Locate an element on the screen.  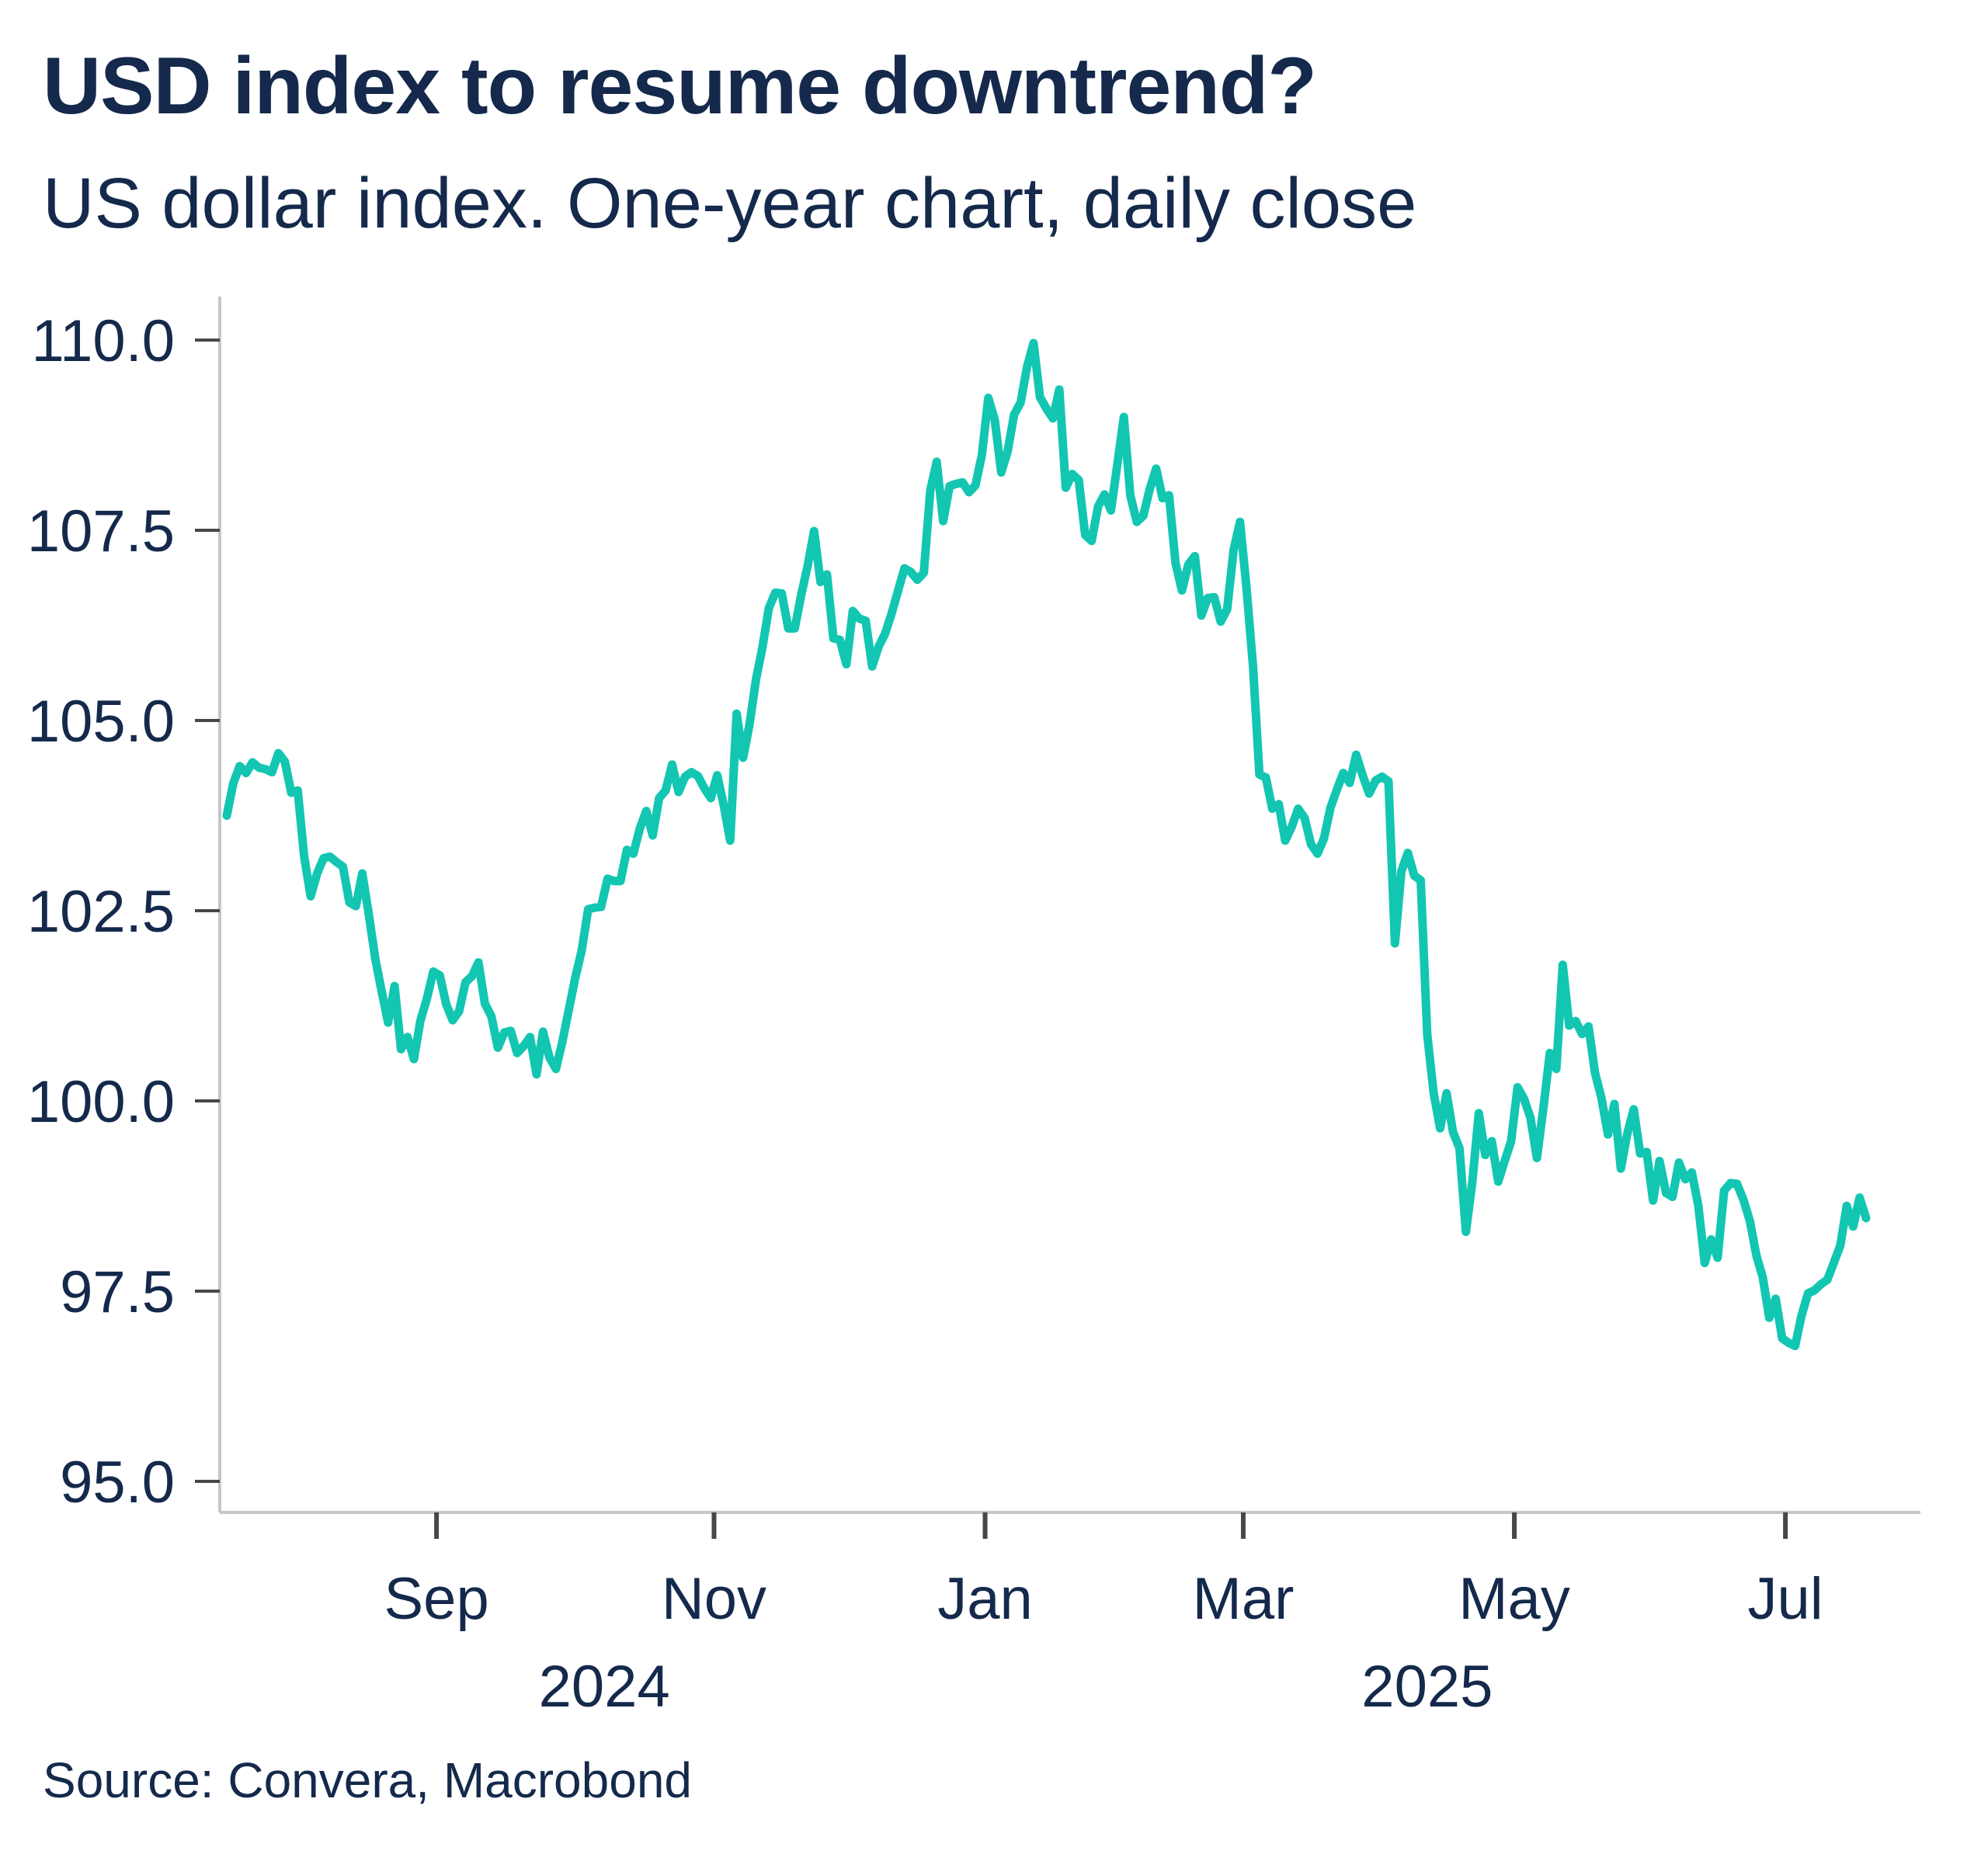
y-tick-label: 95.0 is located at coordinates (117, 1483).